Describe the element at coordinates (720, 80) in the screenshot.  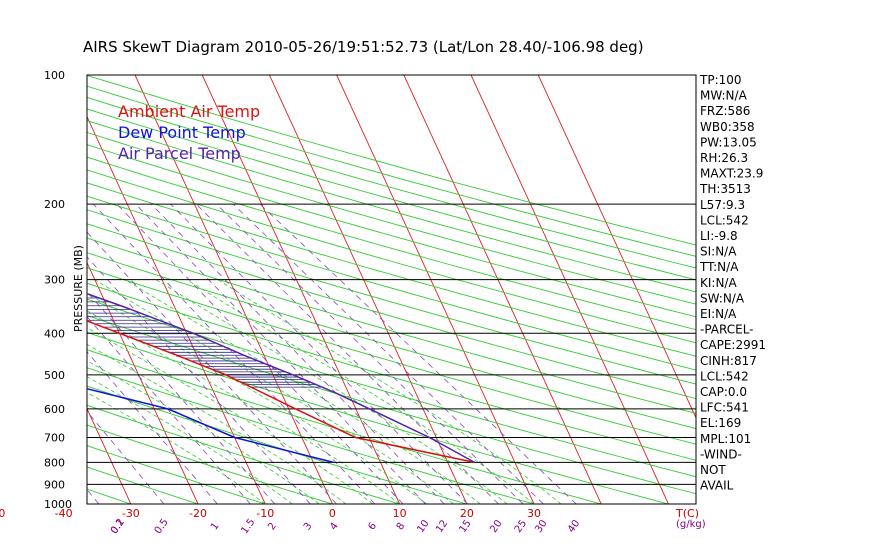
I see `index-label: TP:100` at that location.